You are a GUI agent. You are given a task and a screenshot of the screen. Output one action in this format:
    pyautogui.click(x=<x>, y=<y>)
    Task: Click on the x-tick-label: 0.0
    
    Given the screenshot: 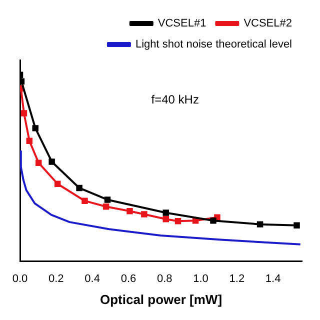 What is the action you would take?
    pyautogui.click(x=20, y=278)
    